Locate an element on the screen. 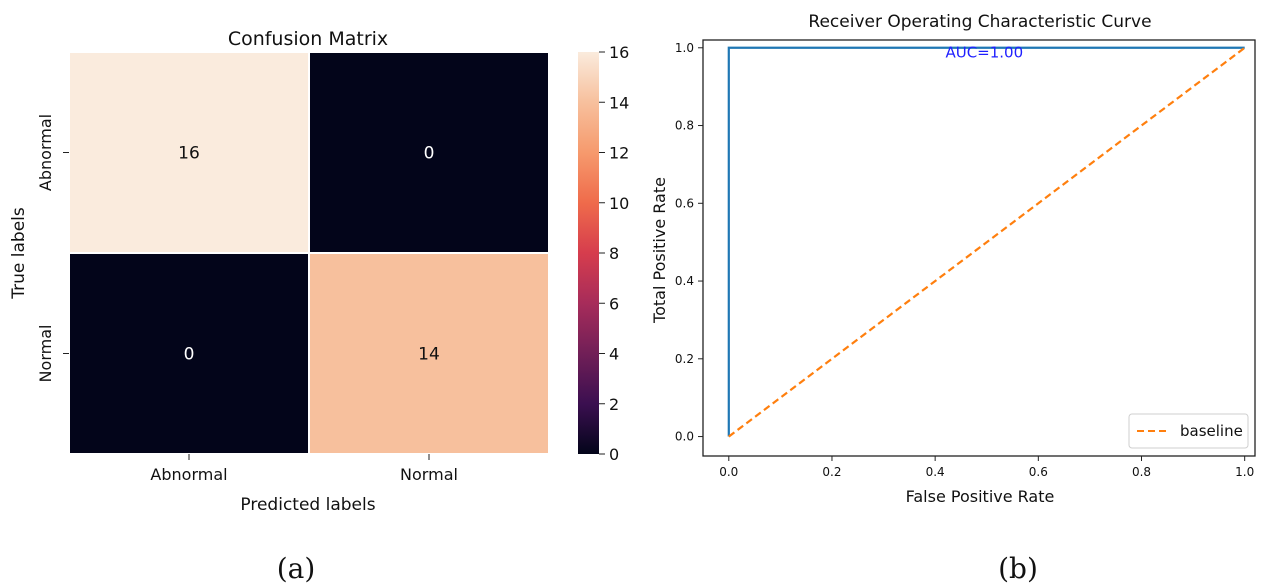 The image size is (1263, 587). cm-x-tick-label: Normal is located at coordinates (429, 474).